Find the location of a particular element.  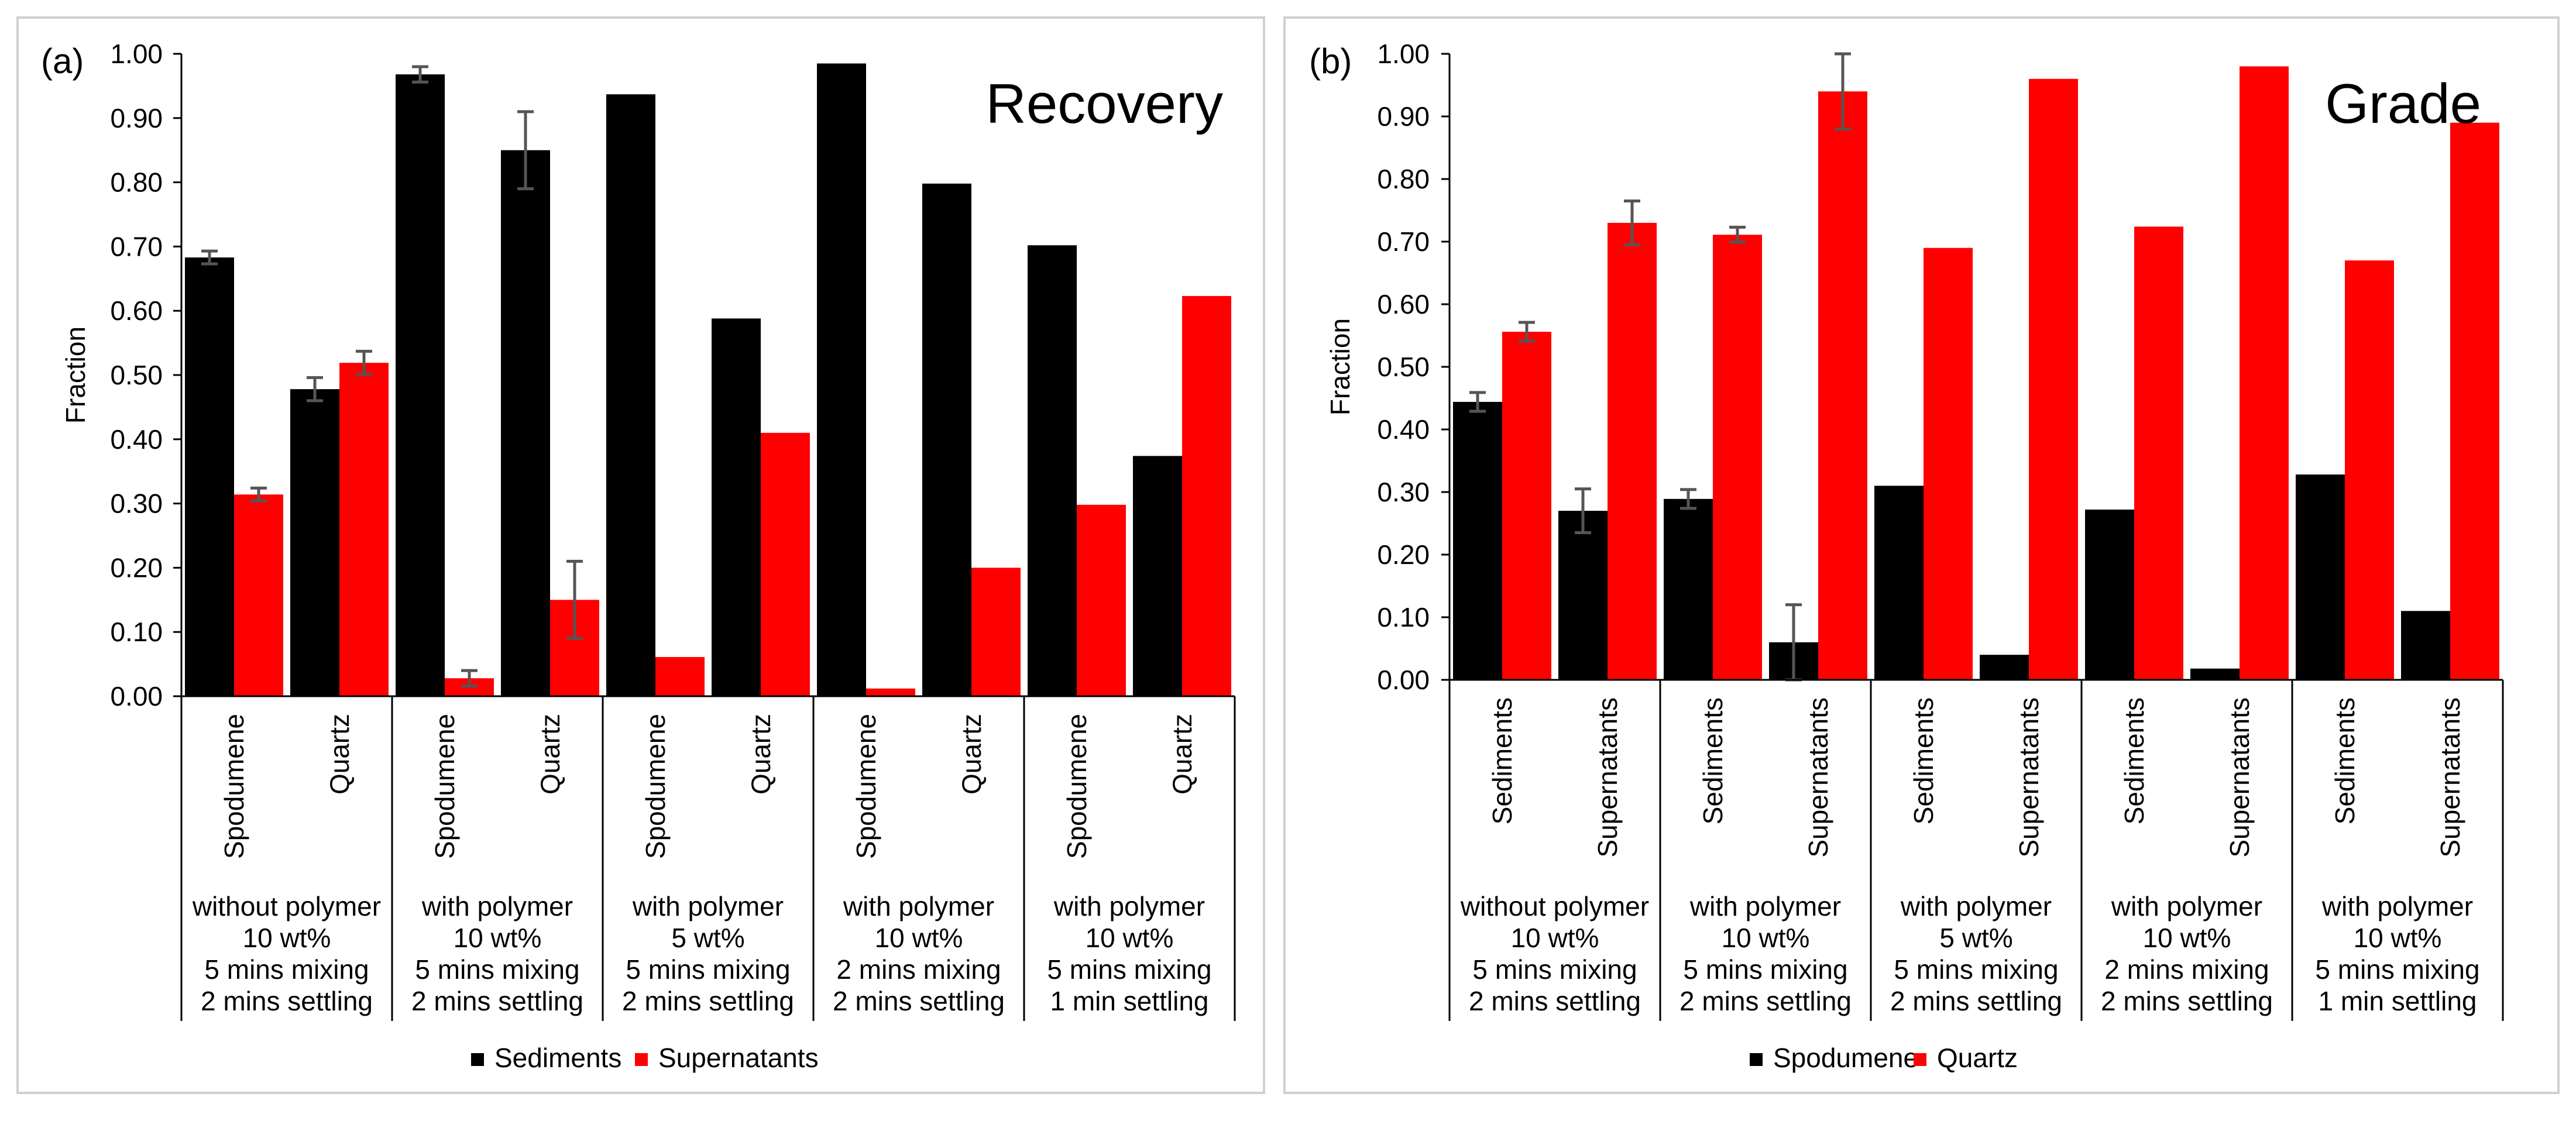

legend-label: Quartz is located at coordinates (1978, 1058).